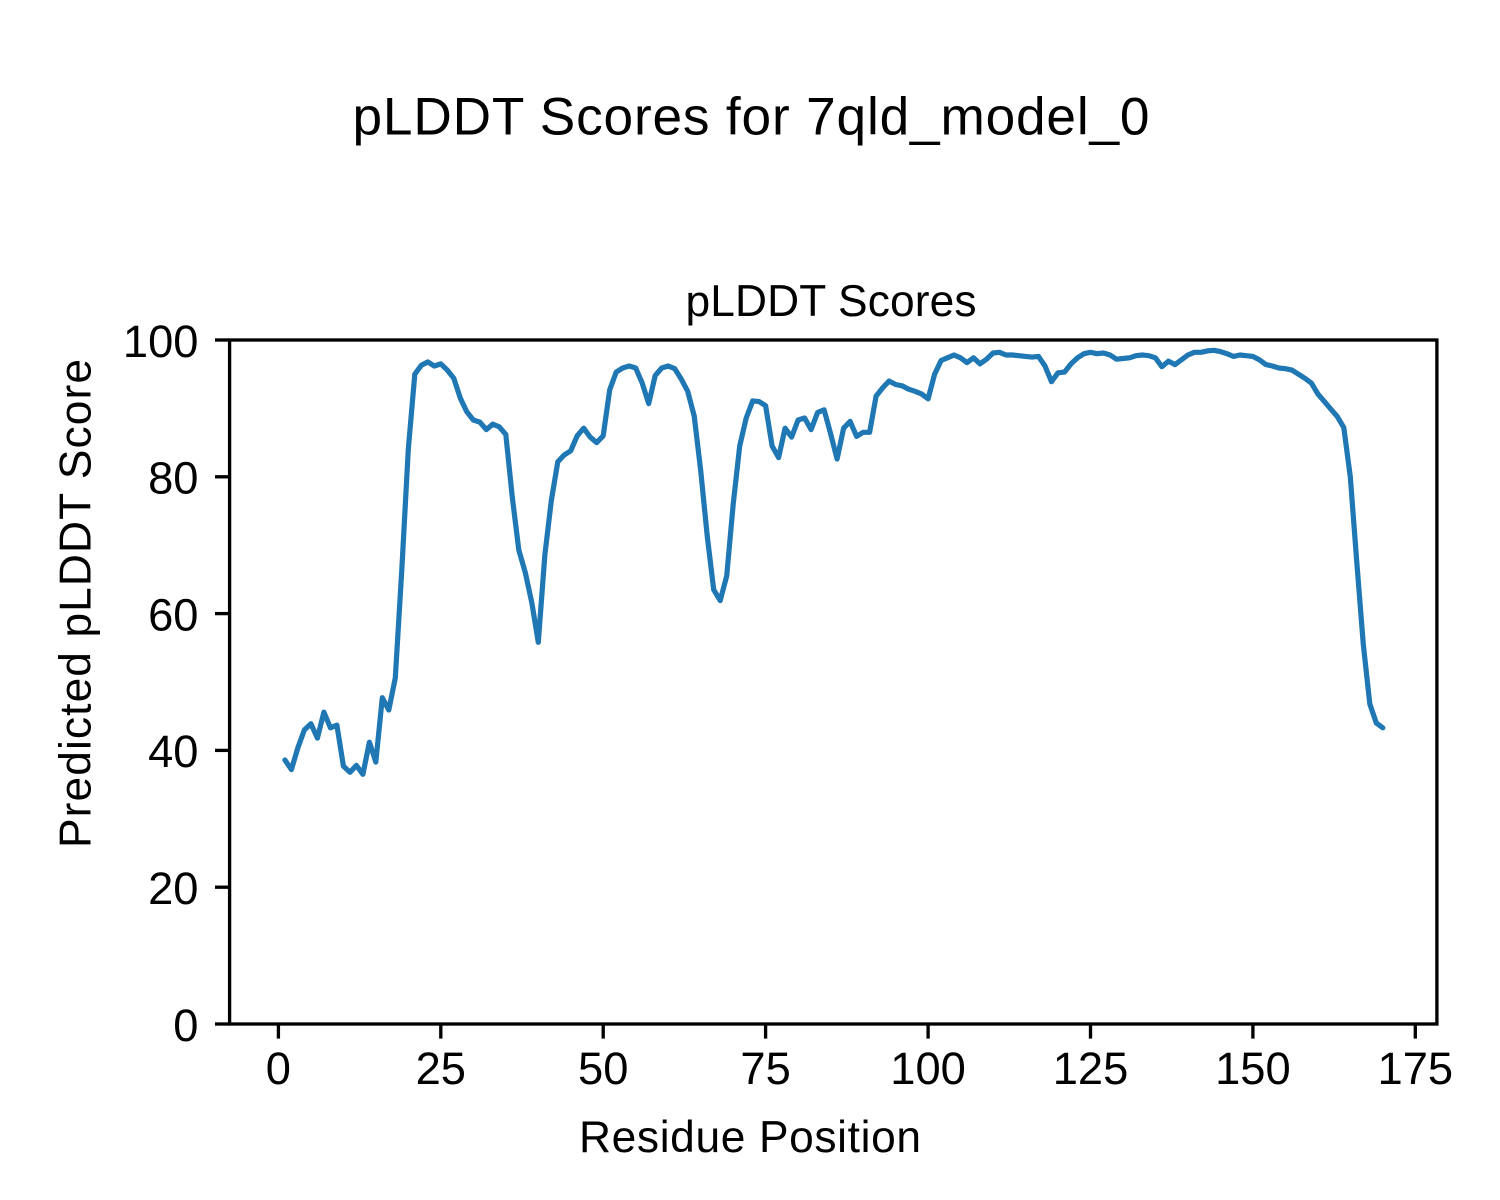 This screenshot has width=1500, height=1200. What do you see at coordinates (1253, 1068) in the screenshot?
I see `svg-text: 150` at bounding box center [1253, 1068].